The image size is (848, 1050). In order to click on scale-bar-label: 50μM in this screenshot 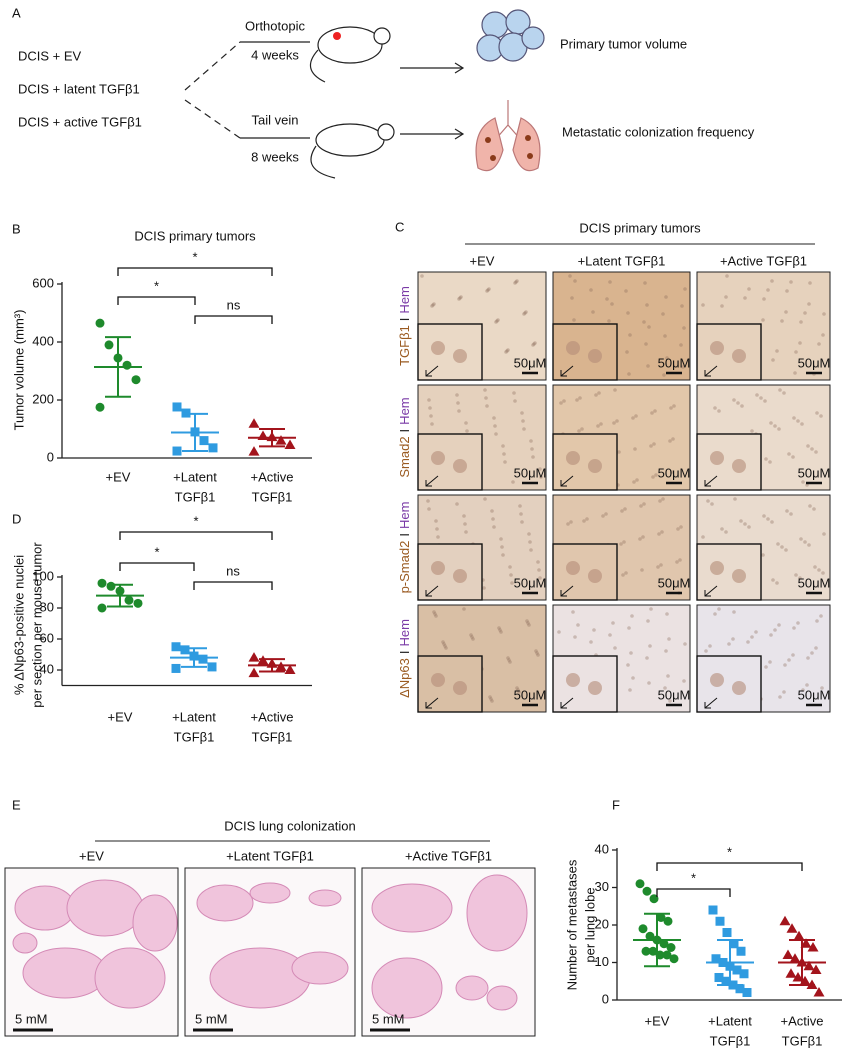, I will do `click(530, 694)`.